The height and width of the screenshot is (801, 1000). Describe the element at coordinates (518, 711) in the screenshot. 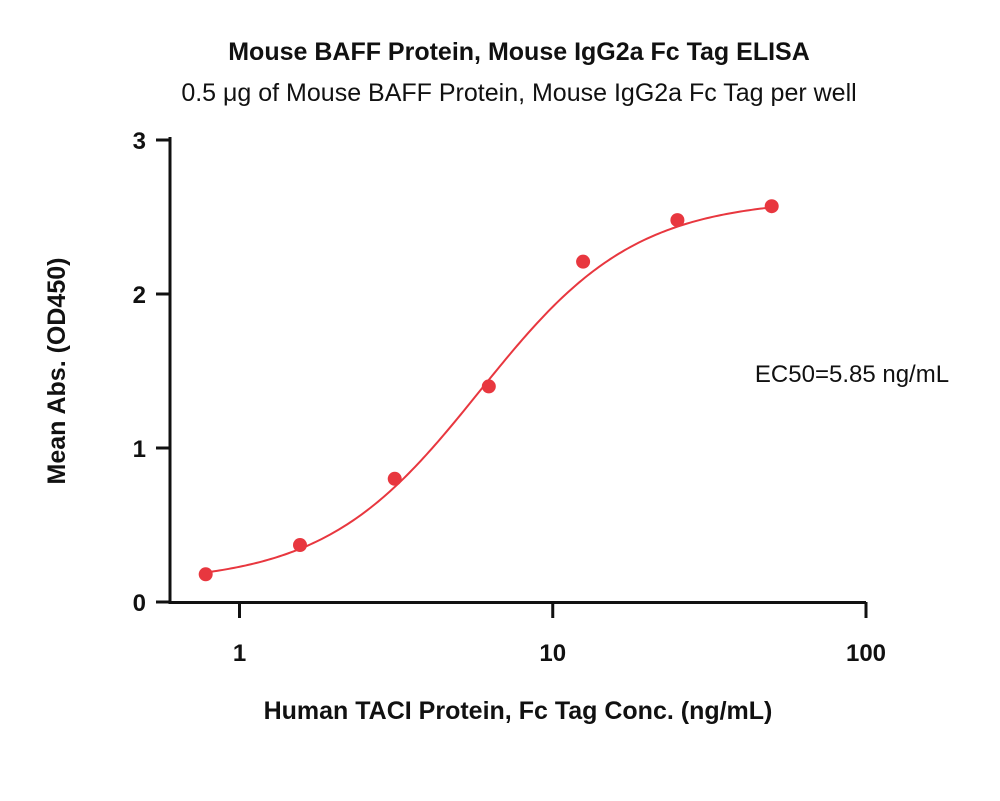

I see `x-axis-title: Human TACI Protein, Fc Tag Conc. (ng/mL)` at that location.